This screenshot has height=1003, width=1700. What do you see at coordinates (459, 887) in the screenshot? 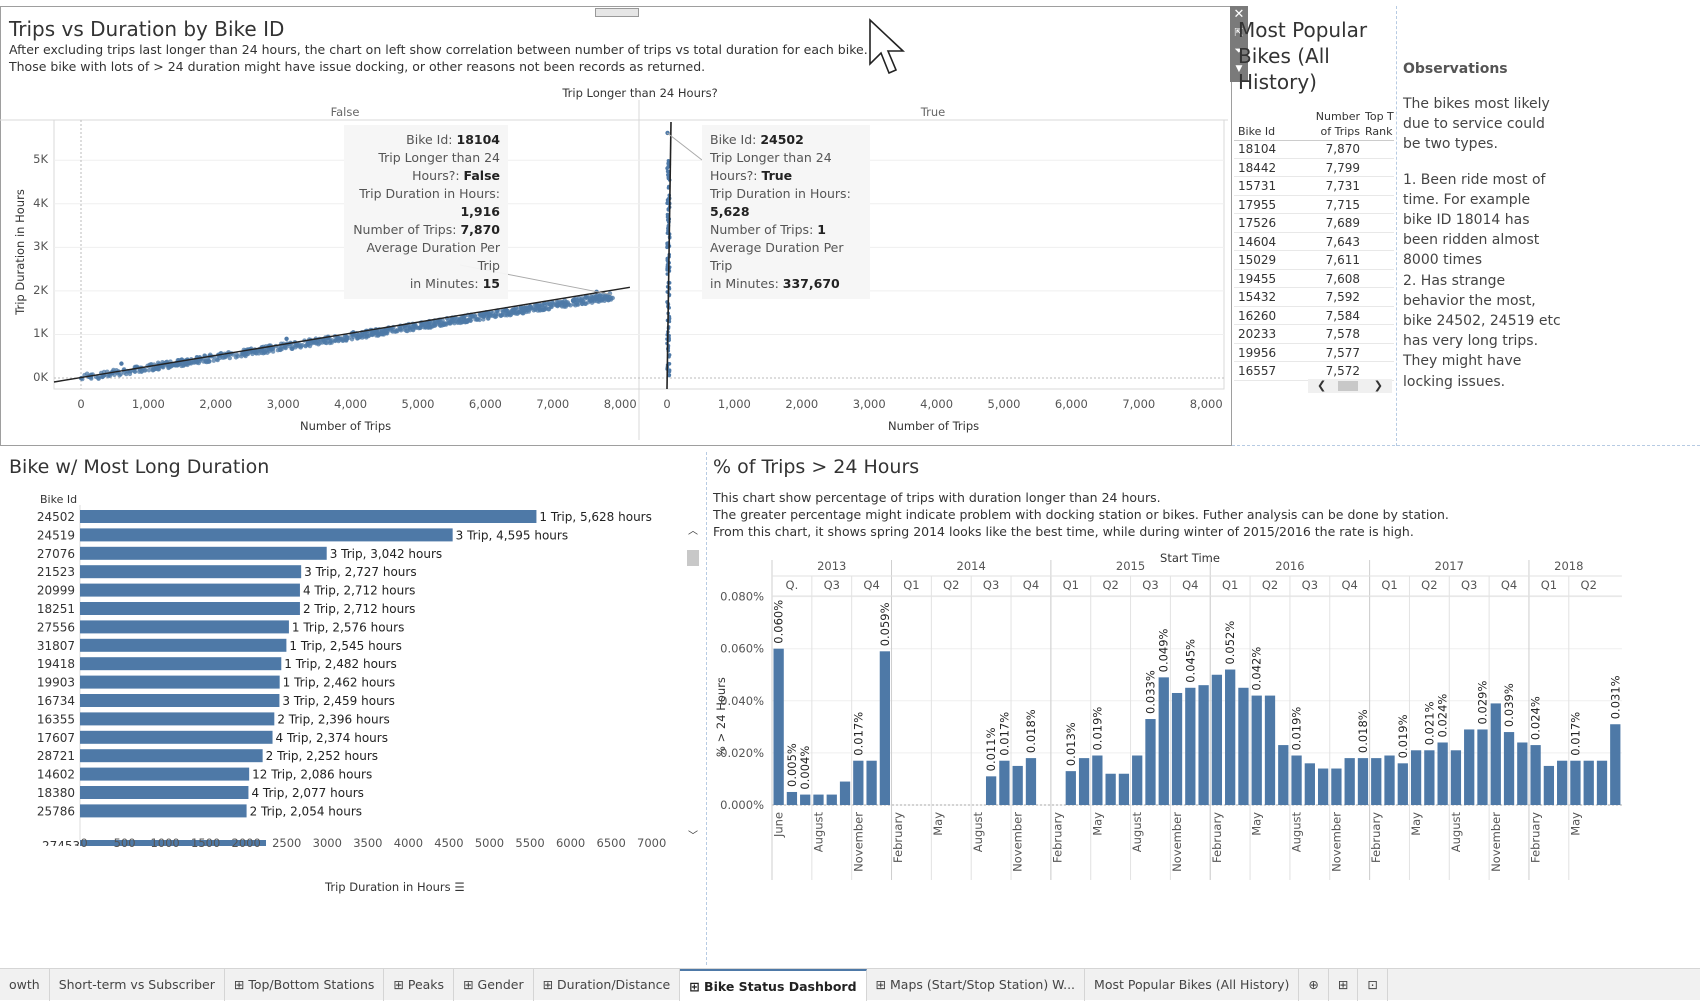
I see `sort-icon: ☰` at bounding box center [459, 887].